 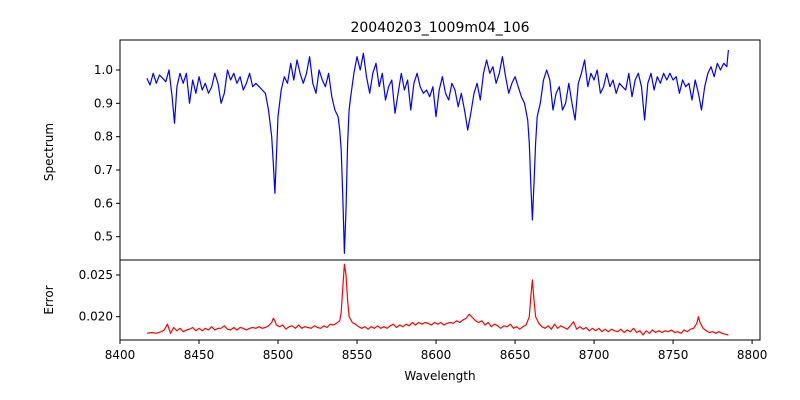 I want to click on x-tick-label: 8750, so click(x=673, y=355).